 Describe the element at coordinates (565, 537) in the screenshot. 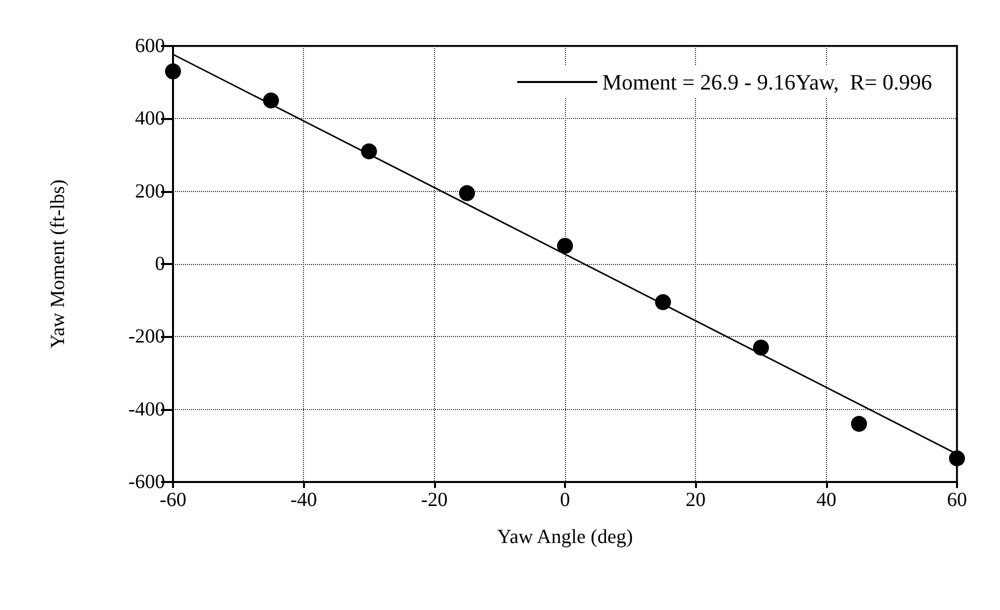

I see `x-axis-title: Yaw Angle (deg)` at that location.